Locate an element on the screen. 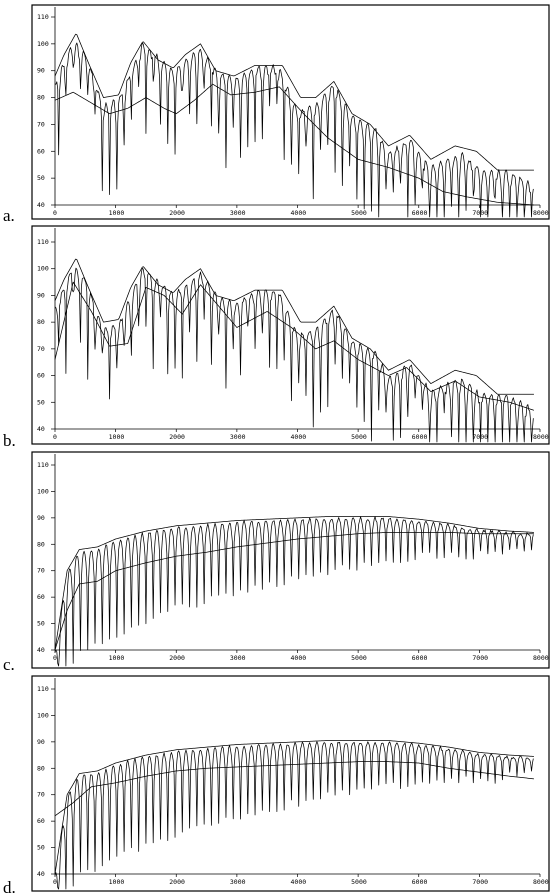 This screenshot has width=559, height=894. panel-label: b. is located at coordinates (9, 440).